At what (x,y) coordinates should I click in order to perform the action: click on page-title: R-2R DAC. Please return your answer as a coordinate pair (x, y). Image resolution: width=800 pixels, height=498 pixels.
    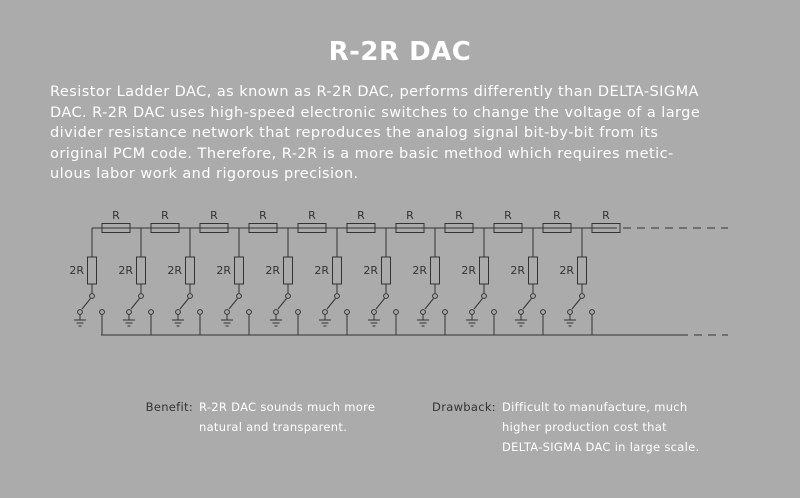
    Looking at the image, I should click on (400, 52).